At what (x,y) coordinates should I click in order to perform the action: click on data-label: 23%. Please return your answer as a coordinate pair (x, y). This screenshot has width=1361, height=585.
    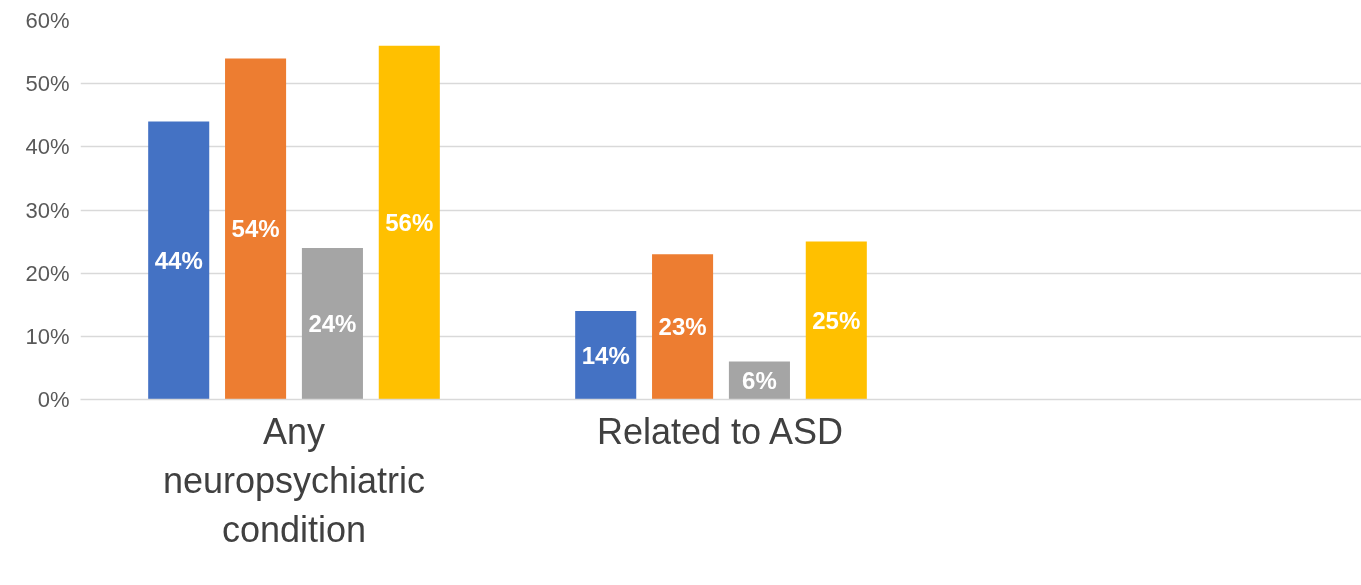
    Looking at the image, I should click on (682, 327).